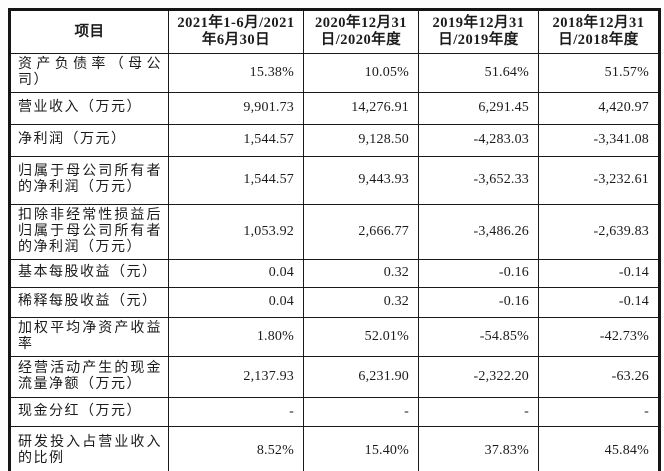 Image resolution: width=664 pixels, height=471 pixels. What do you see at coordinates (599, 180) in the screenshot?
I see `value-cell: -3,232.61` at bounding box center [599, 180].